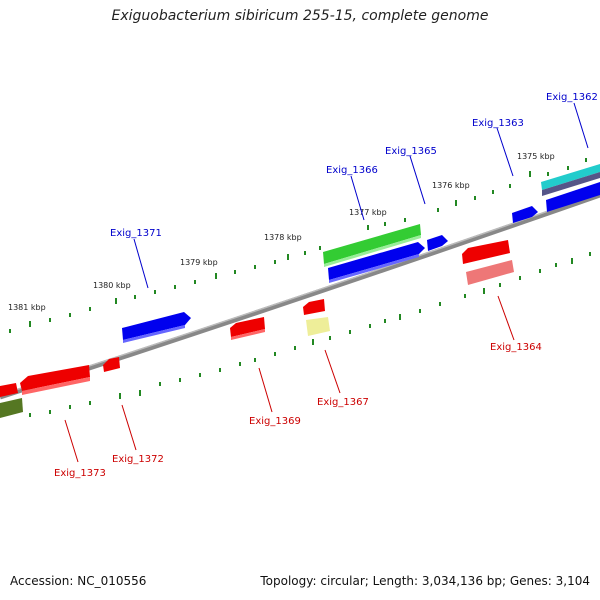 The width and height of the screenshot is (600, 600). What do you see at coordinates (138, 459) in the screenshot?
I see `gene-label-exig-1372: Exig_1372` at bounding box center [138, 459].